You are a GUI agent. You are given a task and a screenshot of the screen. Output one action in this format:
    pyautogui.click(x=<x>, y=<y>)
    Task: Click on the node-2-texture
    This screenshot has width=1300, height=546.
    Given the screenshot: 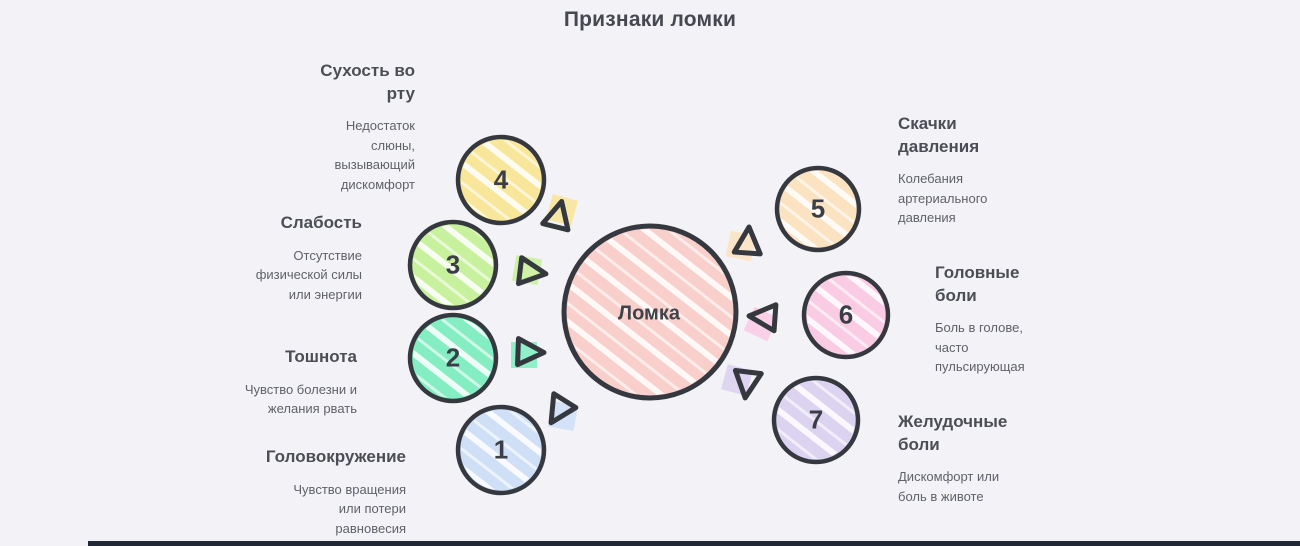 What is the action you would take?
    pyautogui.click(x=453, y=358)
    